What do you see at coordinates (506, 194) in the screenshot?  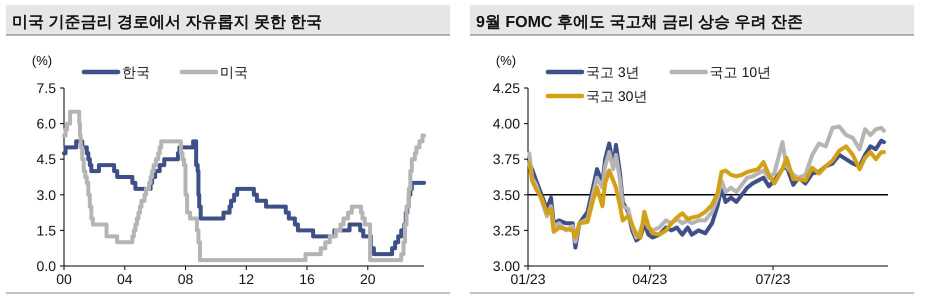 I see `y-tick-label: 3.50` at bounding box center [506, 194].